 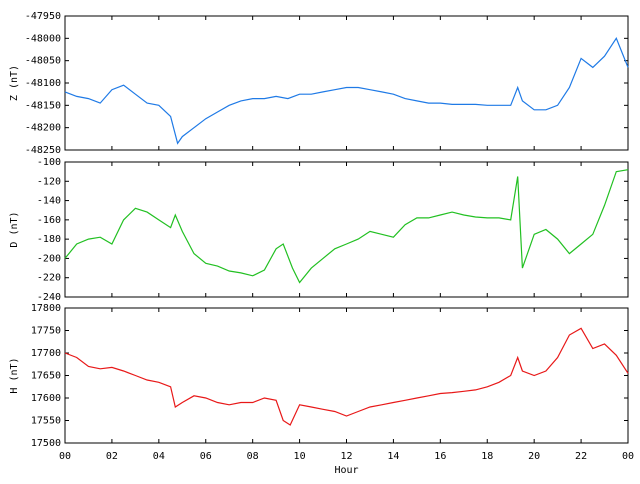 What do you see at coordinates (206, 456) in the screenshot?
I see `x-tick-label: 06` at bounding box center [206, 456].